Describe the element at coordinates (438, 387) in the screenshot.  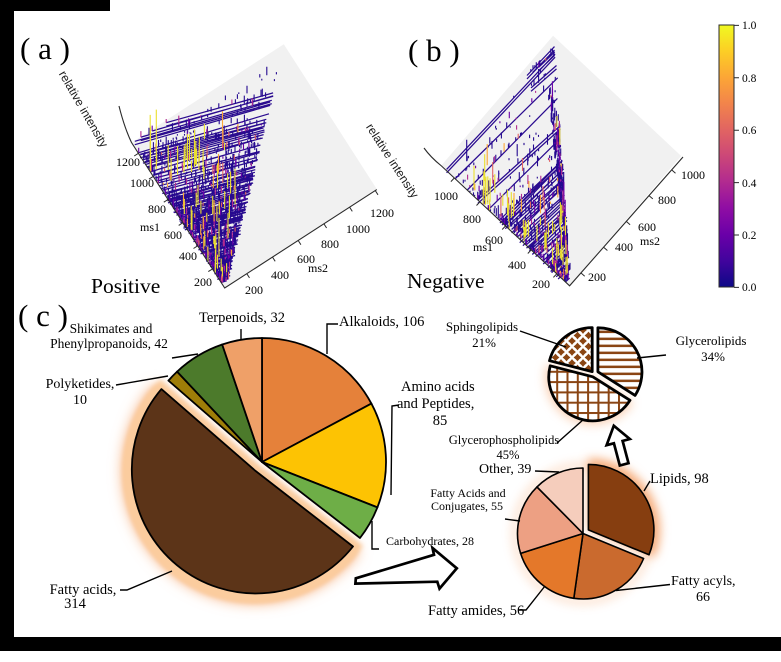
I see `svg-text: Amino acids` at that location.